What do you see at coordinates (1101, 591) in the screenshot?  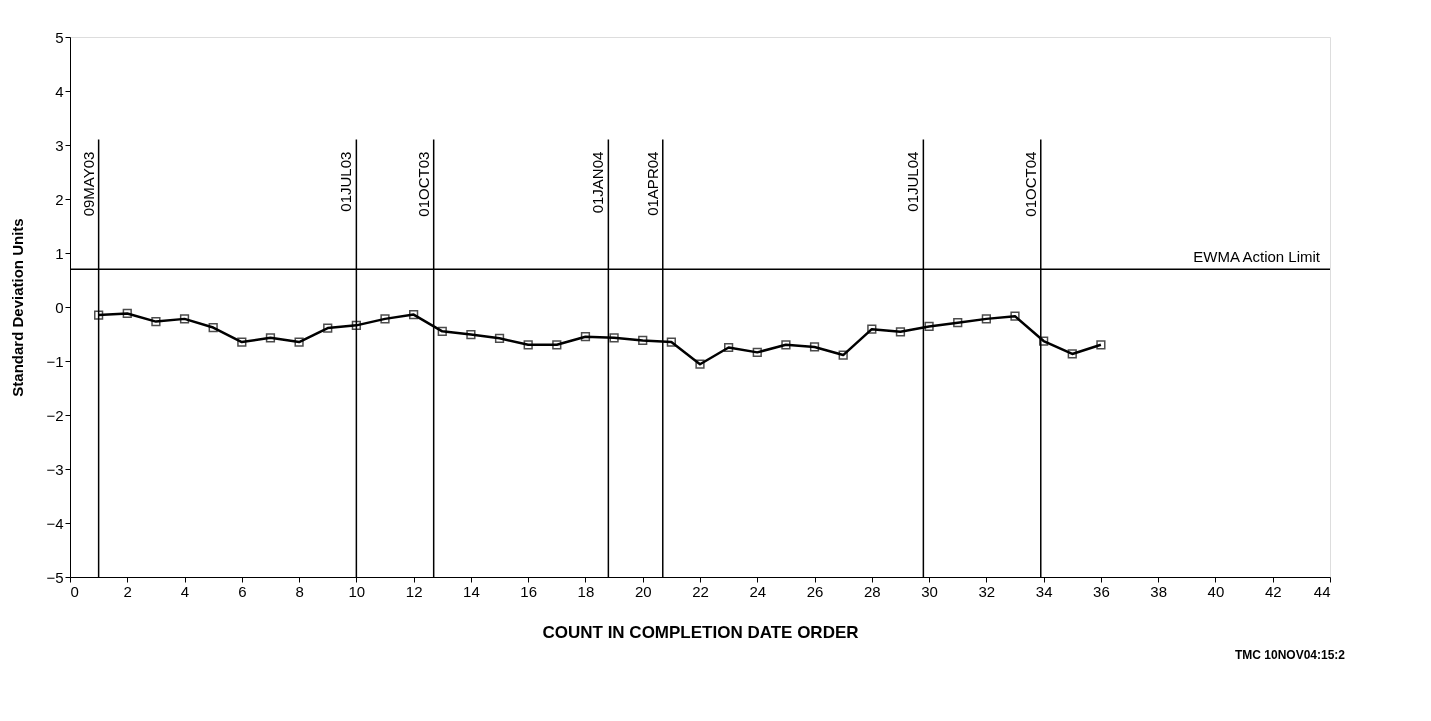 I see `x-tick-label: 36` at bounding box center [1101, 591].